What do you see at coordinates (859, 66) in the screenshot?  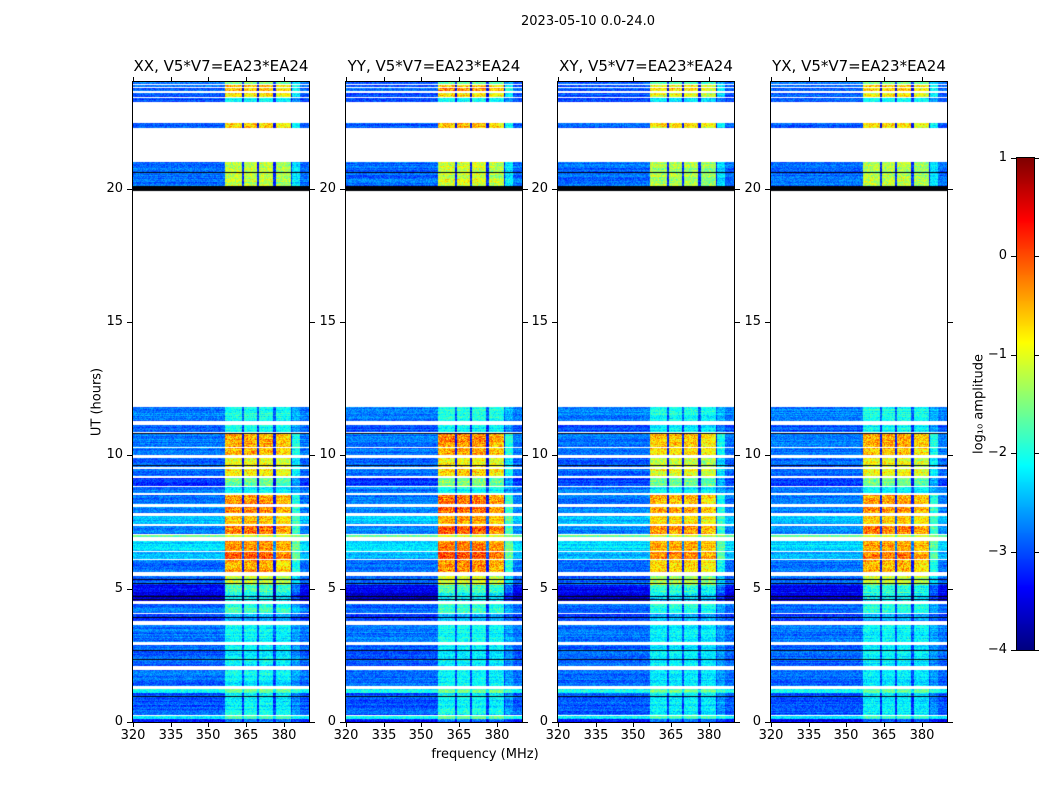 I see `panel-title-yx: YX, V5*V7=EA23*EA24` at bounding box center [859, 66].